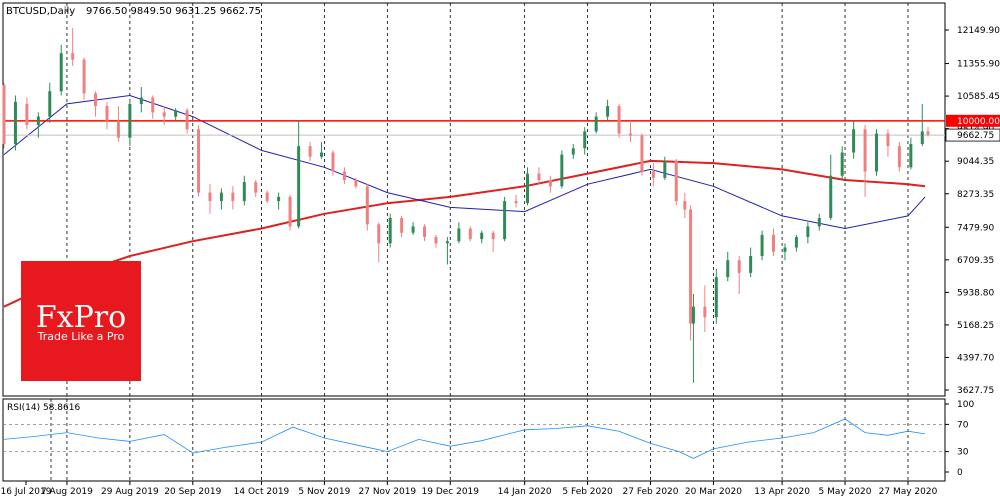 The height and width of the screenshot is (500, 1000). I want to click on price-tick-label: 8273.35, so click(975, 195).